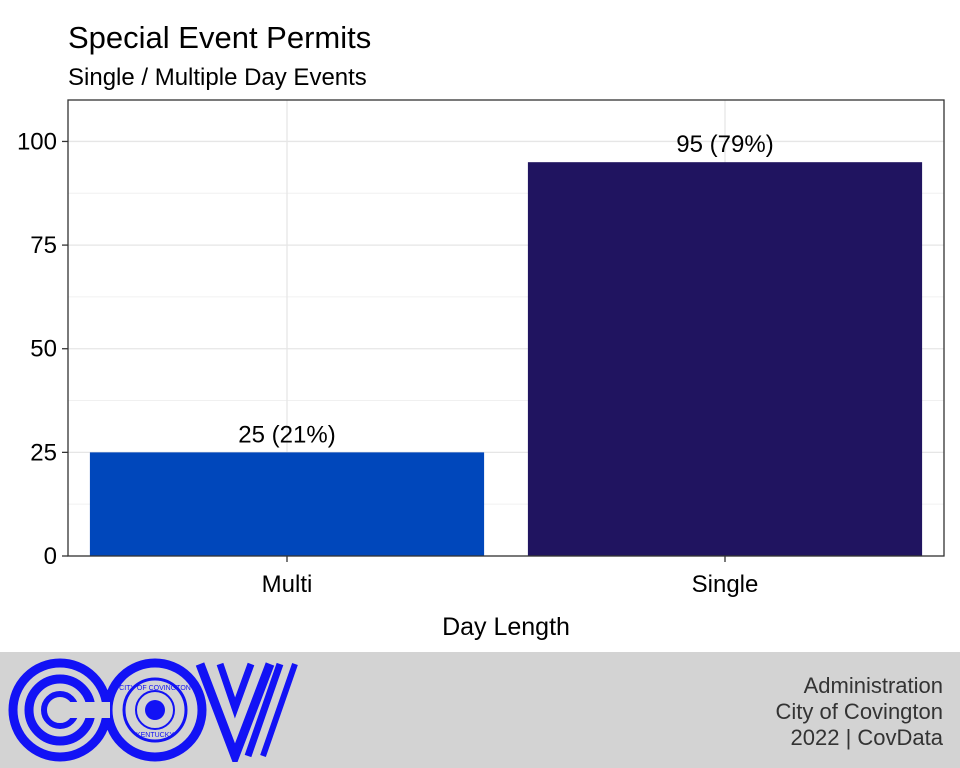  What do you see at coordinates (153, 710) in the screenshot?
I see `cov-logo: CITY OF COVINGTON KENTUCKY` at bounding box center [153, 710].